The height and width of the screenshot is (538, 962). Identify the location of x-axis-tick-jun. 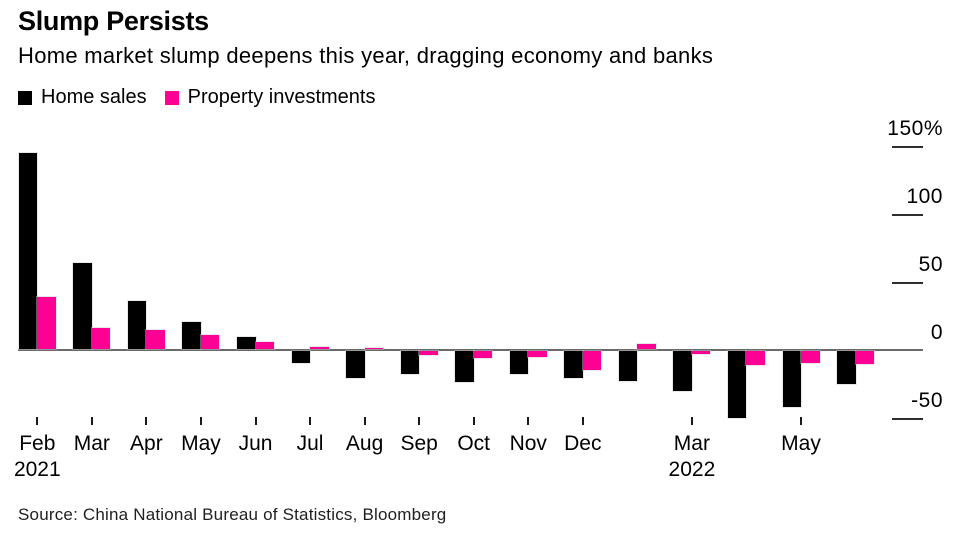
(255, 421).